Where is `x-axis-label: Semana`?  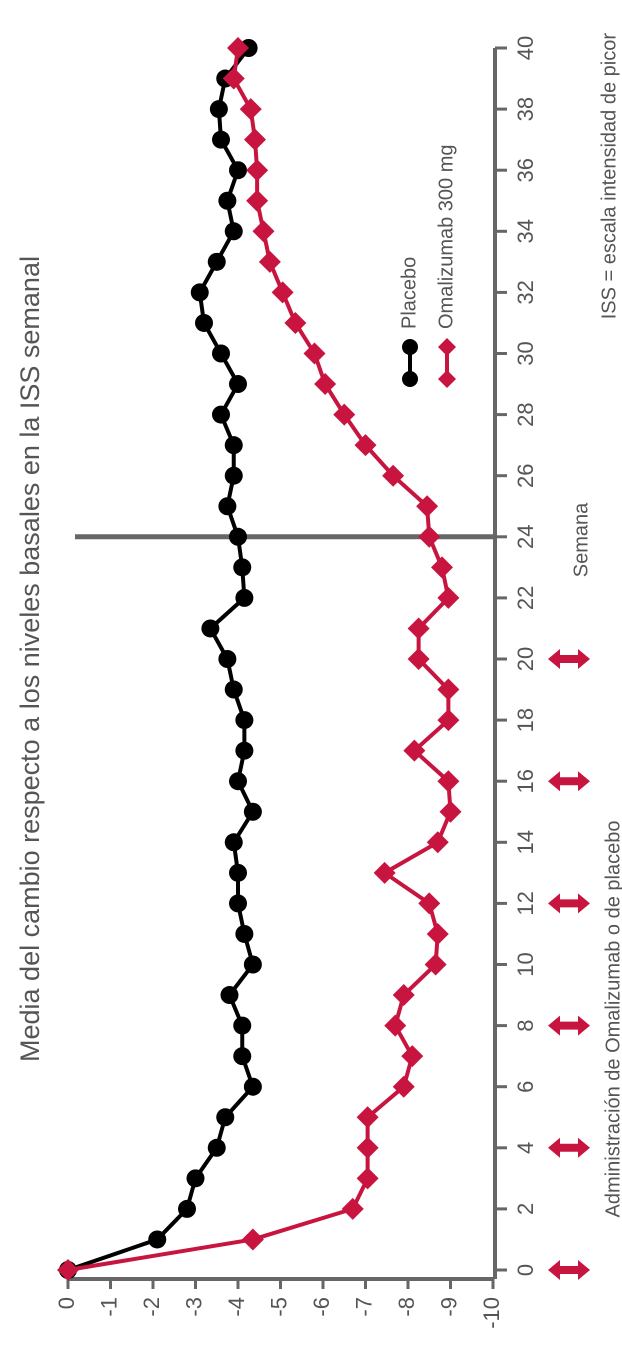
x-axis-label: Semana is located at coordinates (581, 539).